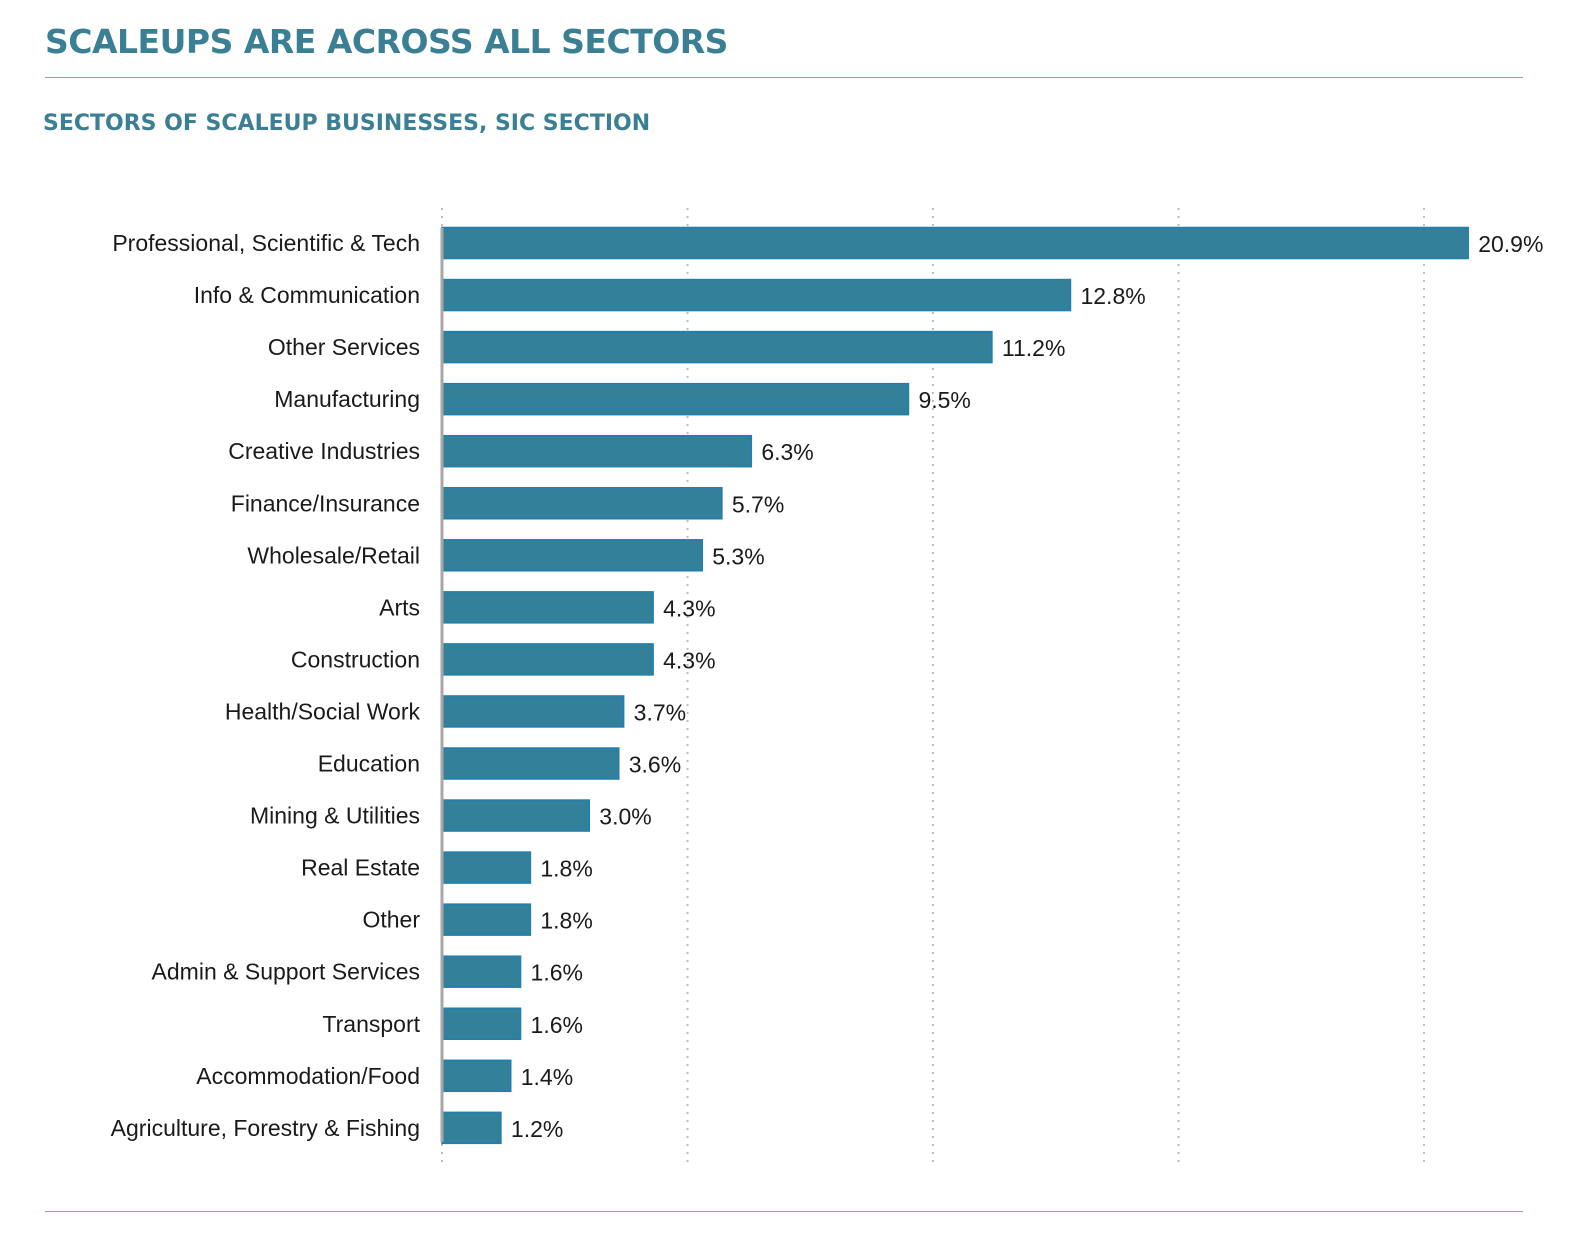 This screenshot has height=1242, width=1582. What do you see at coordinates (547, 1077) in the screenshot?
I see `value-label: 1.4%` at bounding box center [547, 1077].